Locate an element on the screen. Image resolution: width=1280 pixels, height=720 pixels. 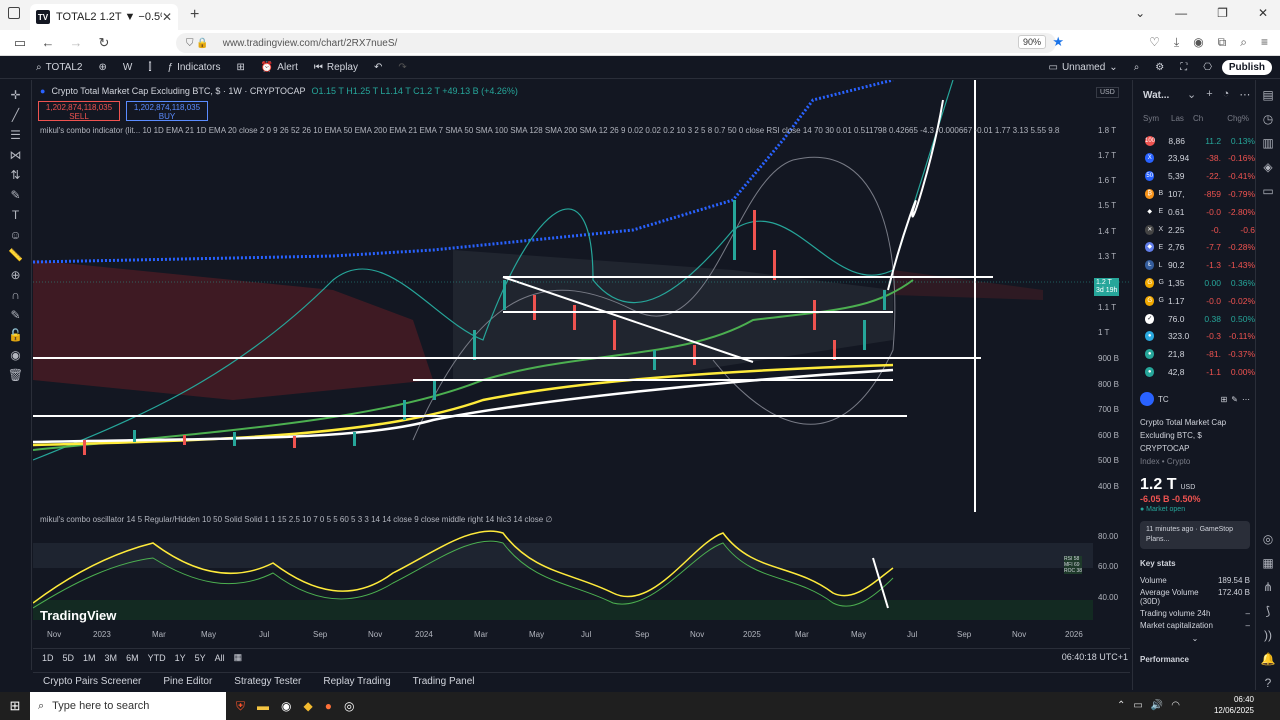
expand-chevron-icon: ⌄ is located at coordinates (1195, 638).